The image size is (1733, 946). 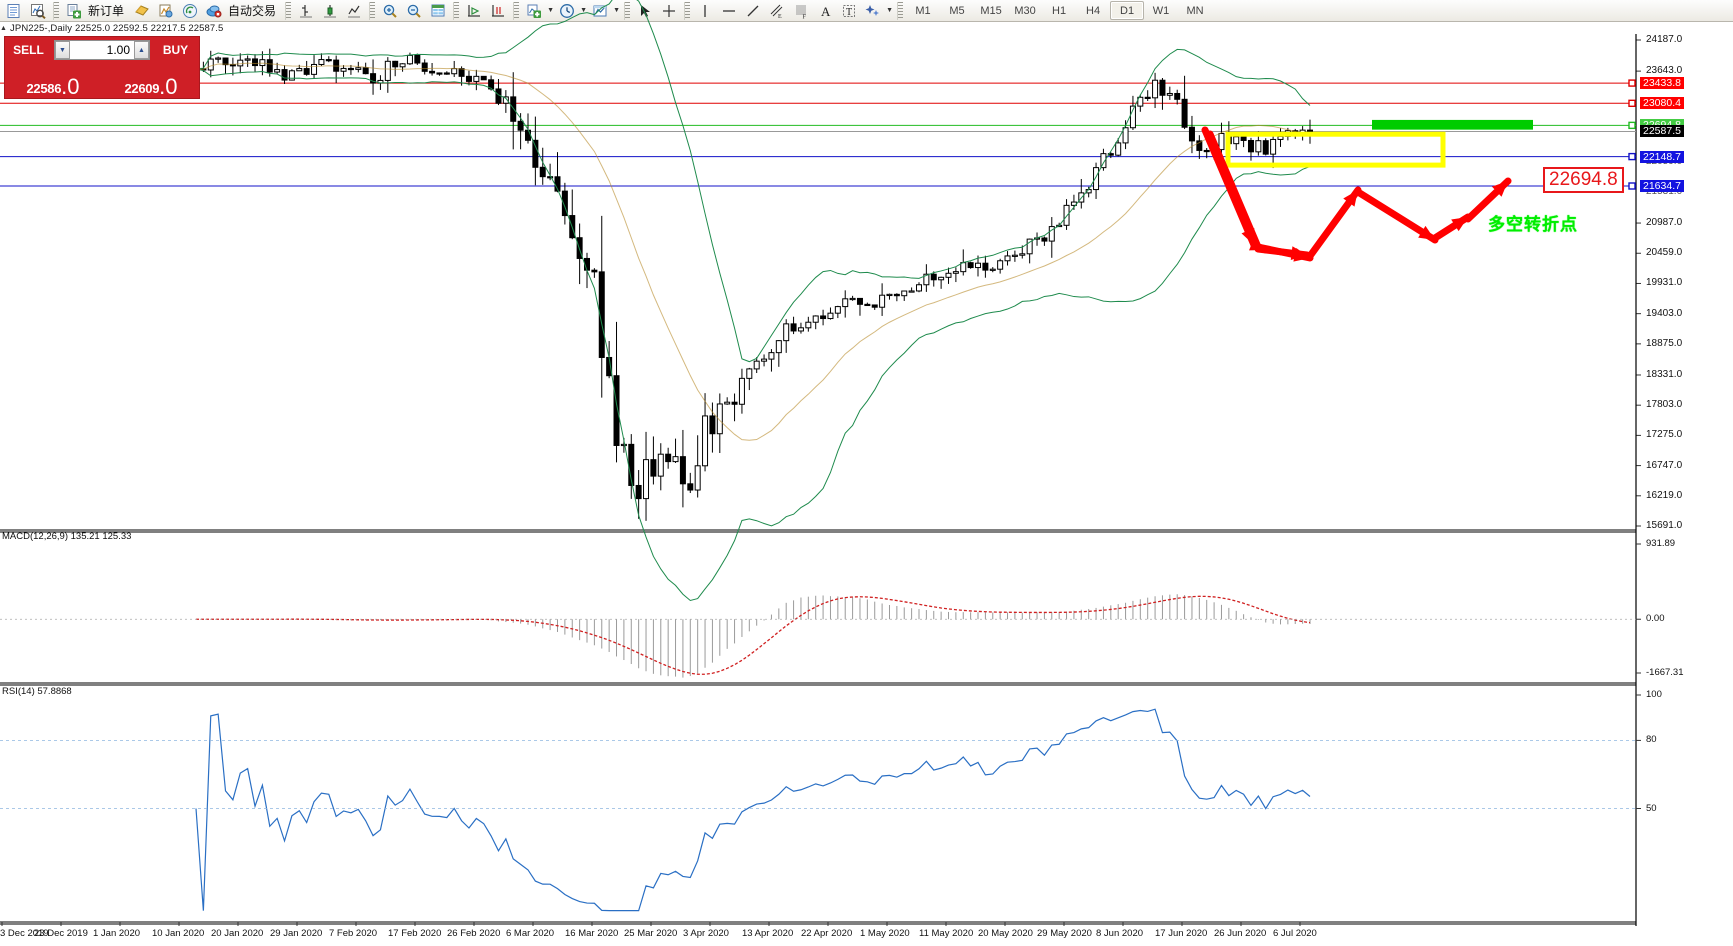 I want to click on svg-text: T, so click(x=849, y=12).